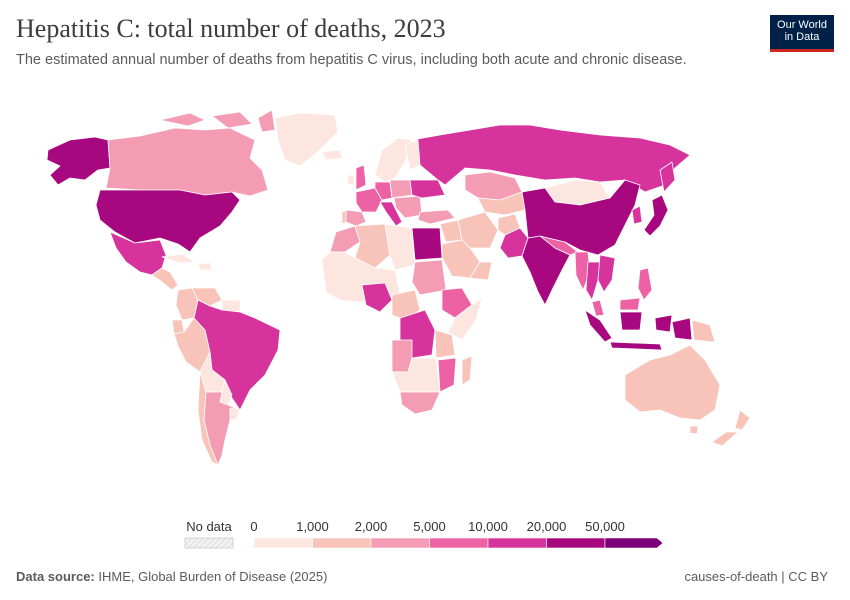  Describe the element at coordinates (391, 214) in the screenshot. I see `region-italy` at that location.